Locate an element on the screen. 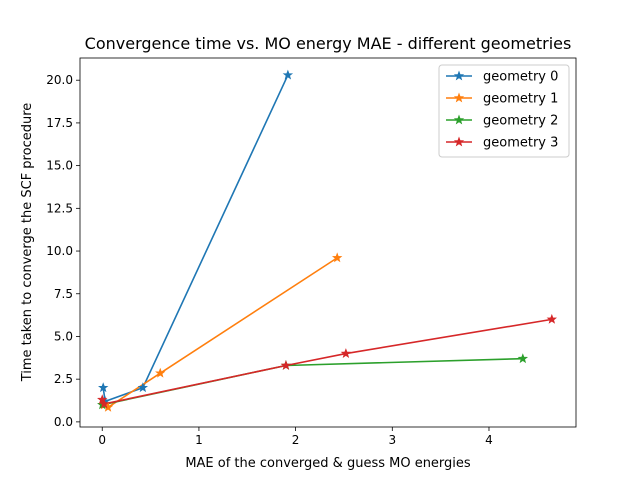 The width and height of the screenshot is (640, 484). x-axis-label: MAE of the converged & guess MO energies is located at coordinates (328, 463).